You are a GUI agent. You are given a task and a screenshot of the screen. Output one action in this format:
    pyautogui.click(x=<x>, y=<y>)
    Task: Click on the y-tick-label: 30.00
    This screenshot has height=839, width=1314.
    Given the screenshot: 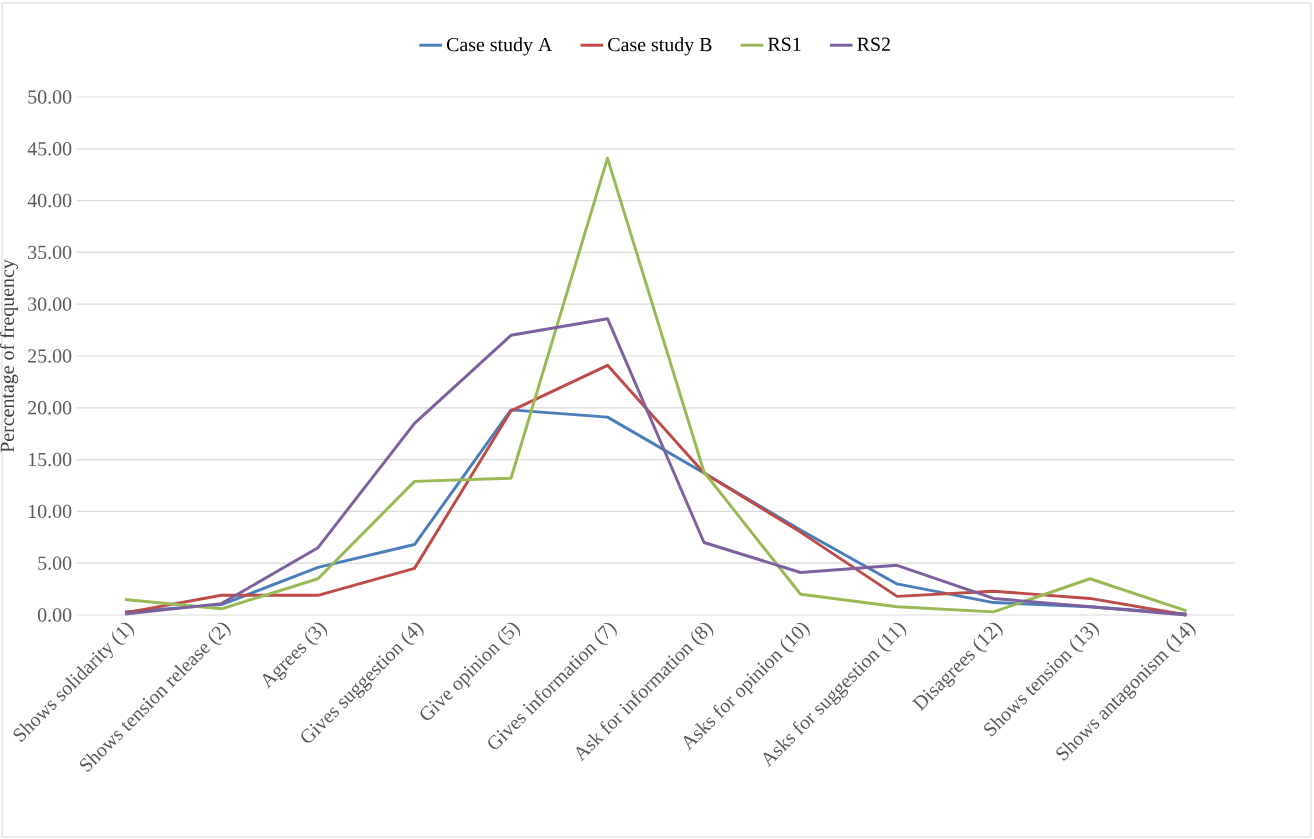 What is the action you would take?
    pyautogui.click(x=50, y=304)
    